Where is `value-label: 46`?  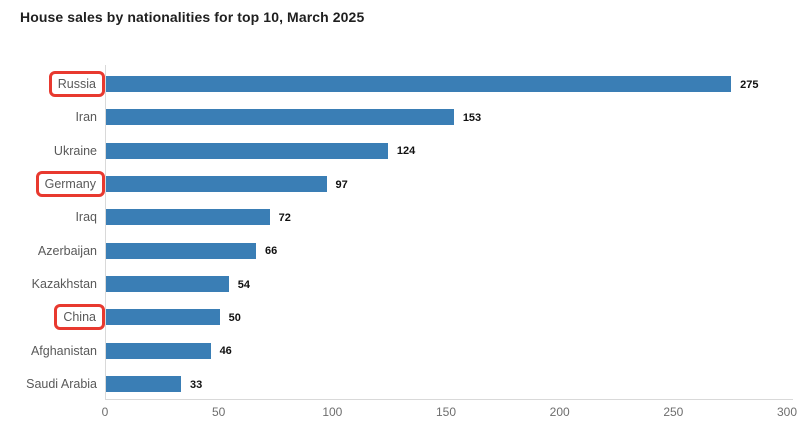
value-label: 46 is located at coordinates (225, 351).